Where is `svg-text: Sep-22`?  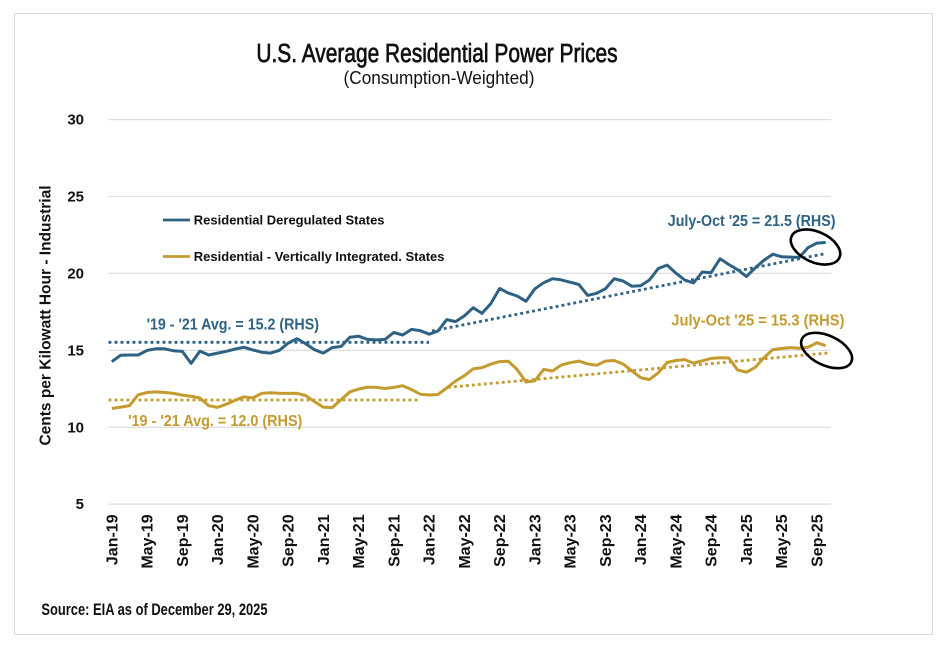
svg-text: Sep-22 is located at coordinates (500, 540).